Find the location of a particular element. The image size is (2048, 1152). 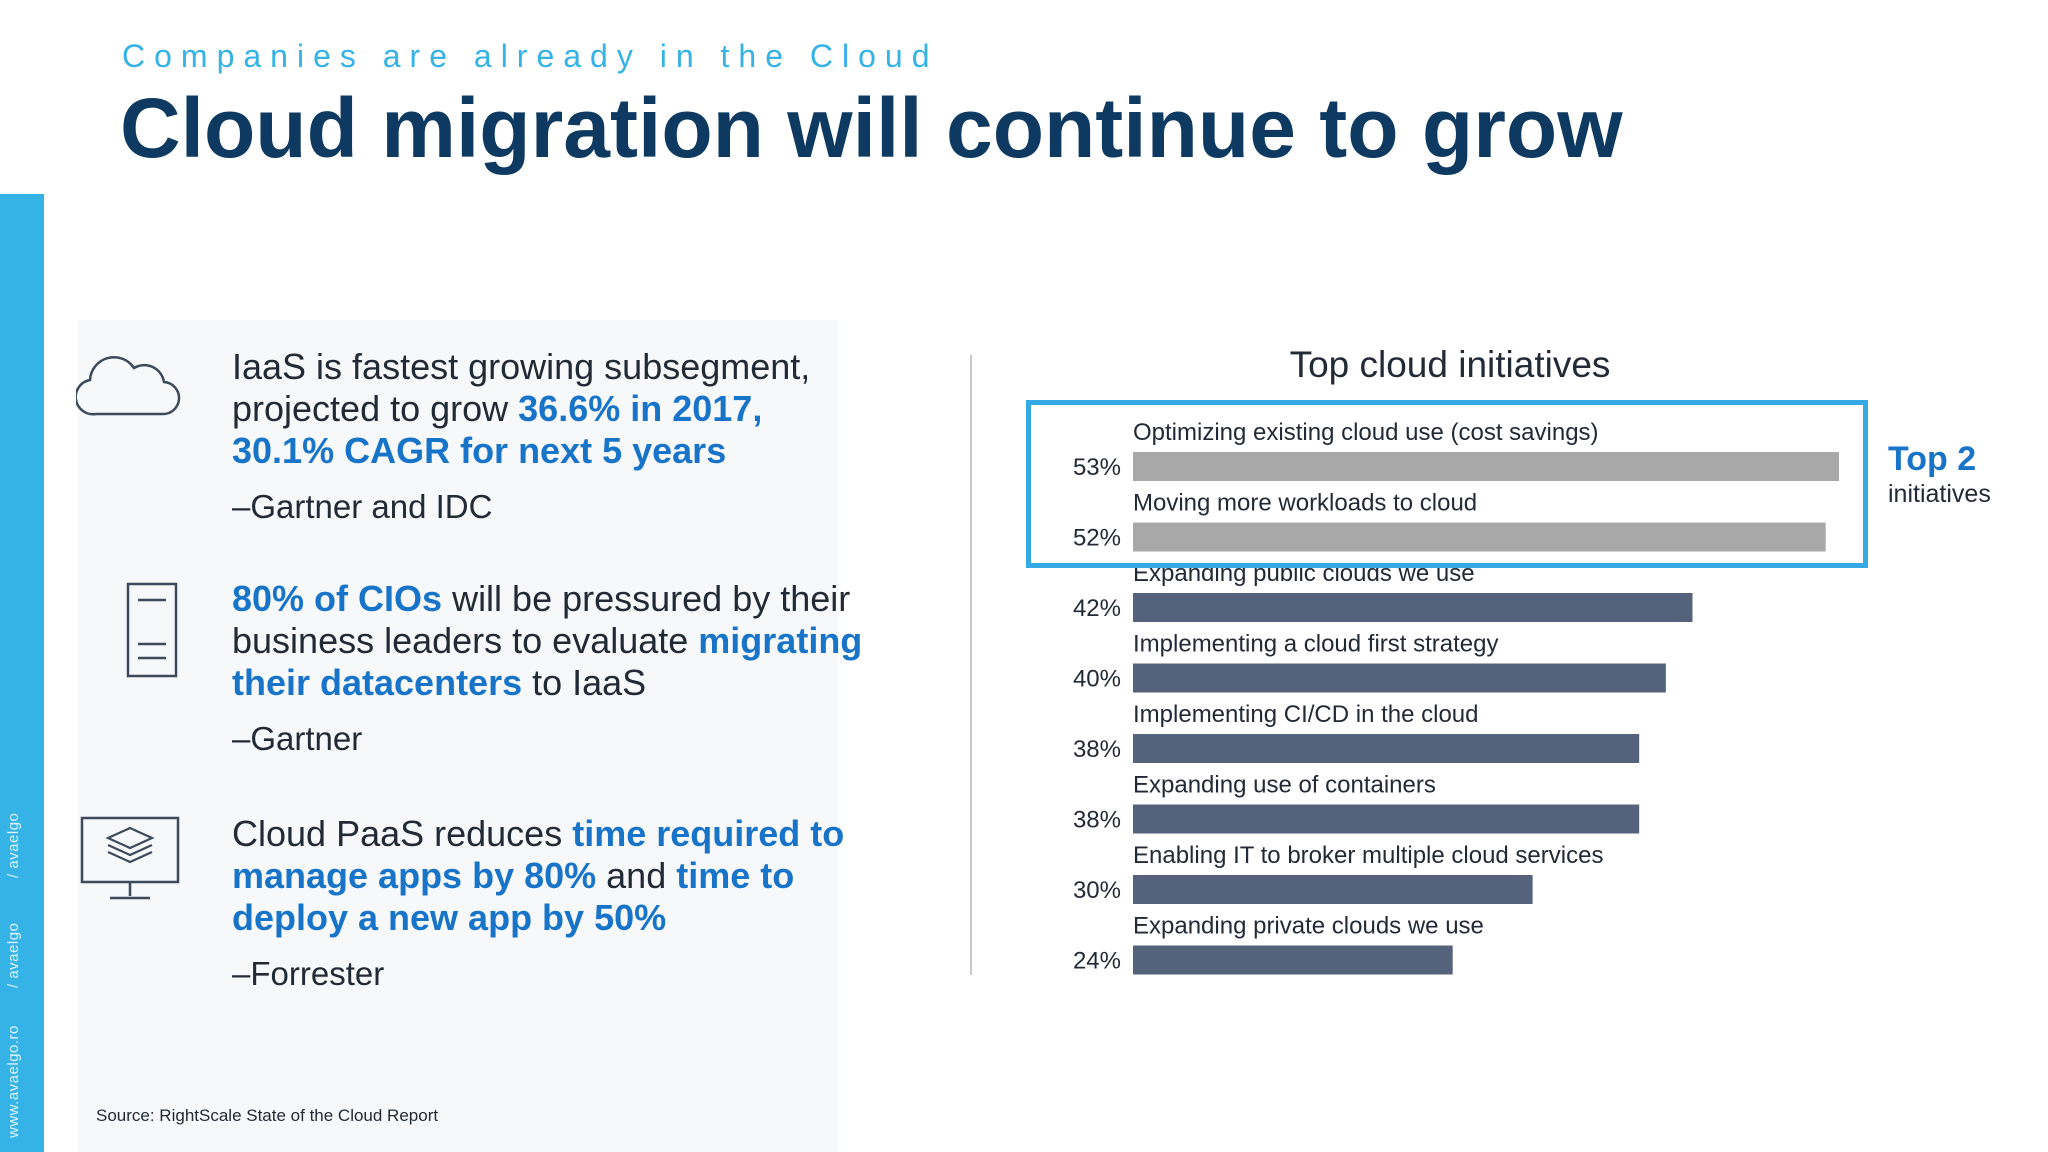

bar-value-label: 42% is located at coordinates (1097, 608).